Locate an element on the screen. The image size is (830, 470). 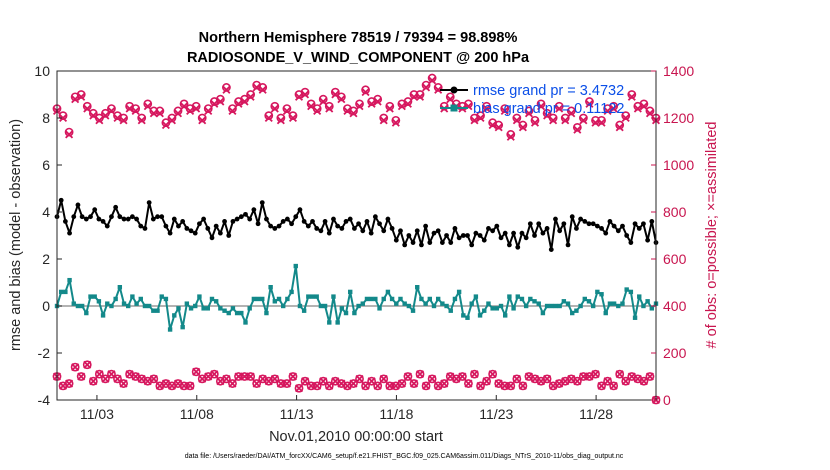
legend-bias-label: bias grand pr = 0.11122 is located at coordinates (548, 109).